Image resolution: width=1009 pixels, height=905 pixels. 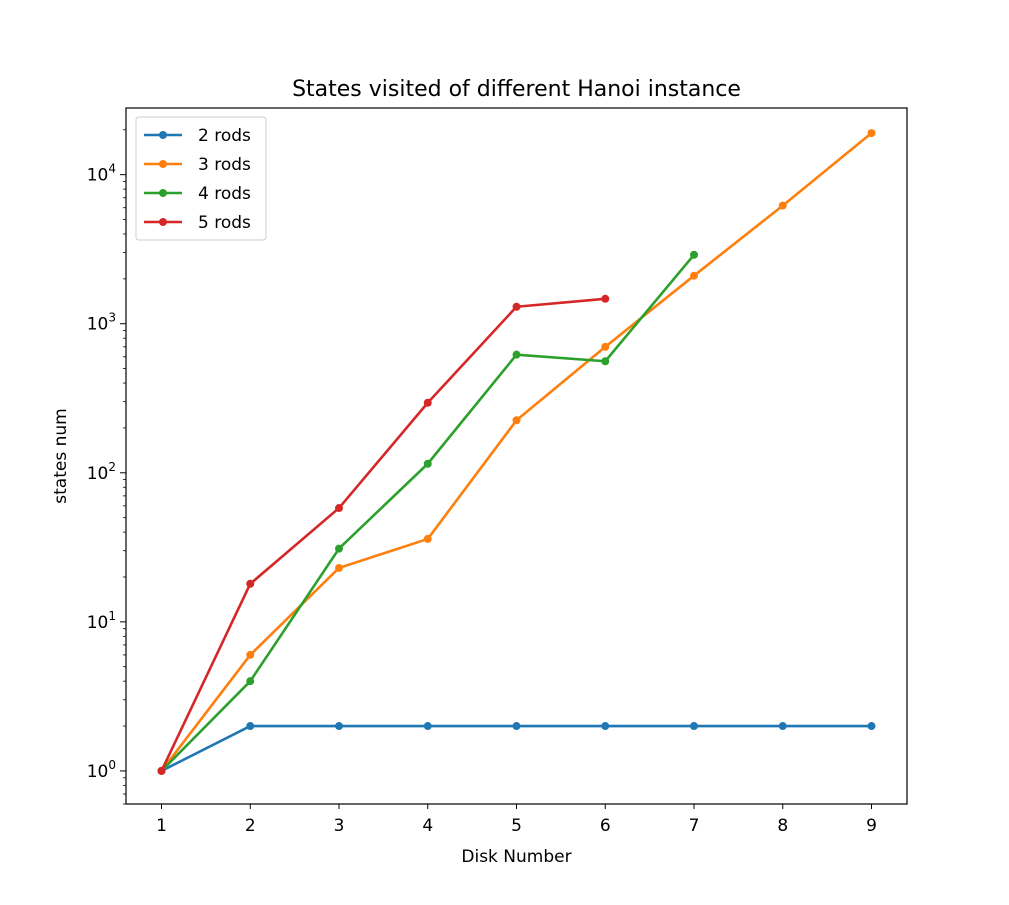 I want to click on legend-label-1: 2 rods, so click(x=224, y=136).